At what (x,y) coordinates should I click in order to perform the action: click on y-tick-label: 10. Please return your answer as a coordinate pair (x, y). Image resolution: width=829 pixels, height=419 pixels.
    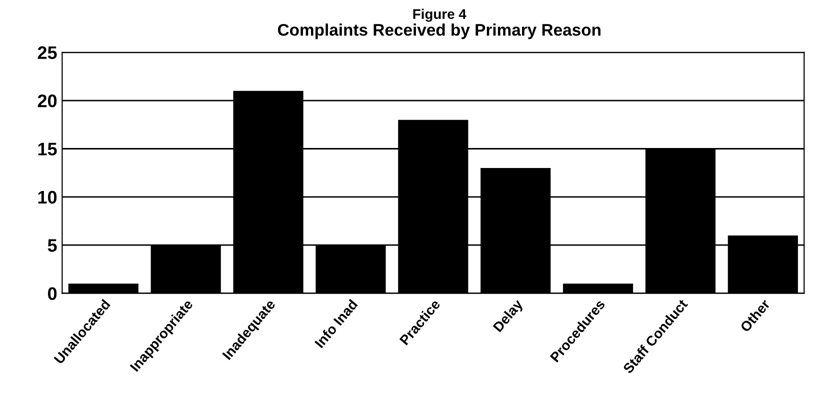
    Looking at the image, I should click on (47, 197).